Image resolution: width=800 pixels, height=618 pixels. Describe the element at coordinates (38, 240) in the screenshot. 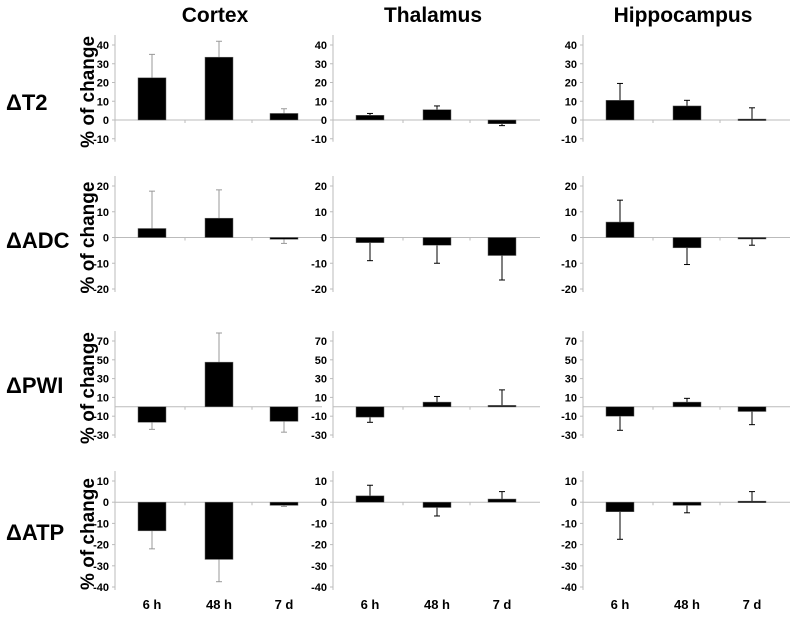

I see `row-label: ΔADC` at that location.